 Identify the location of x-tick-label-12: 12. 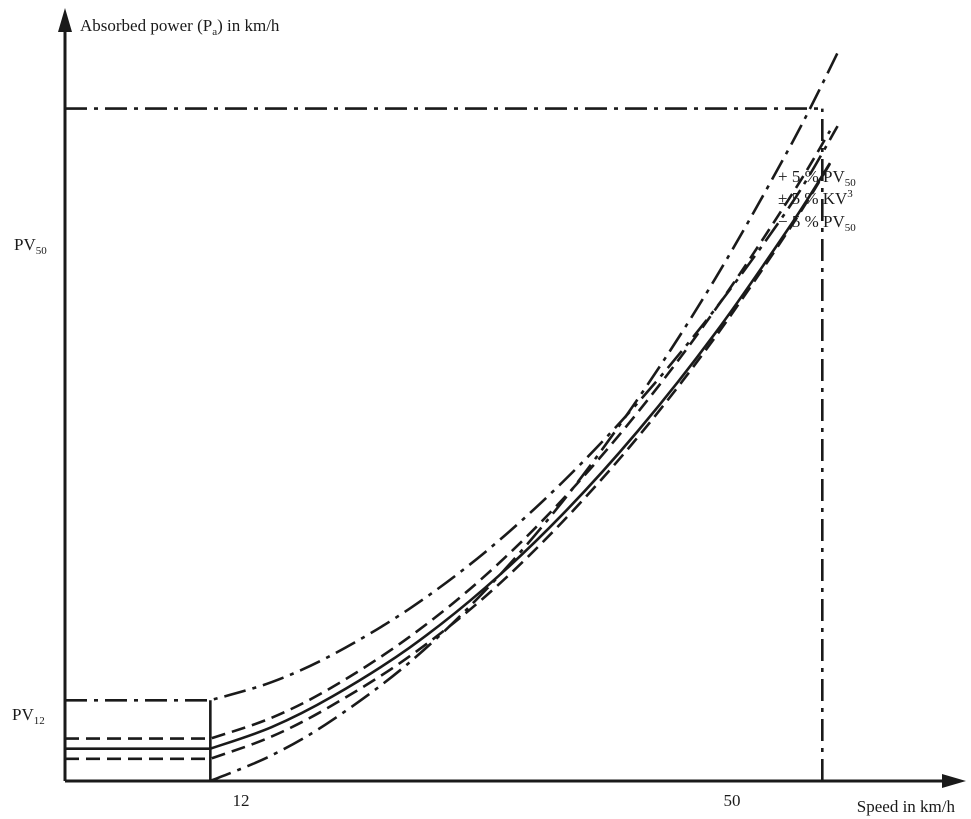
(241, 800).